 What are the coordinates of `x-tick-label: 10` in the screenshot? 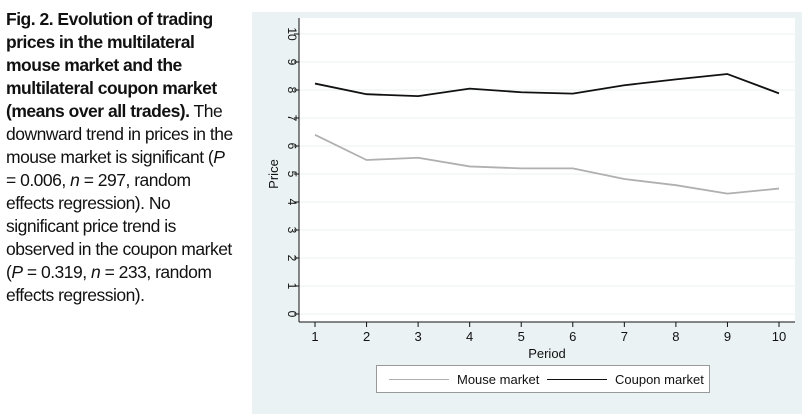 It's located at (779, 336).